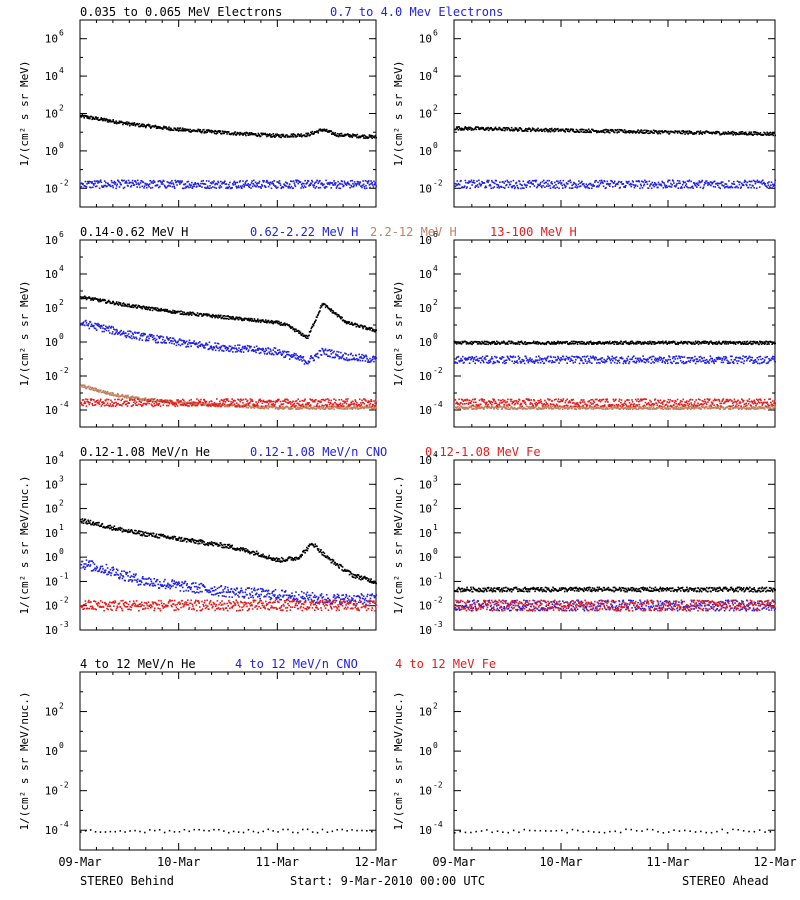  What do you see at coordinates (413, 232) in the screenshot?
I see `panel-title-r2-left-2: 2.2-12 MeV H` at bounding box center [413, 232].